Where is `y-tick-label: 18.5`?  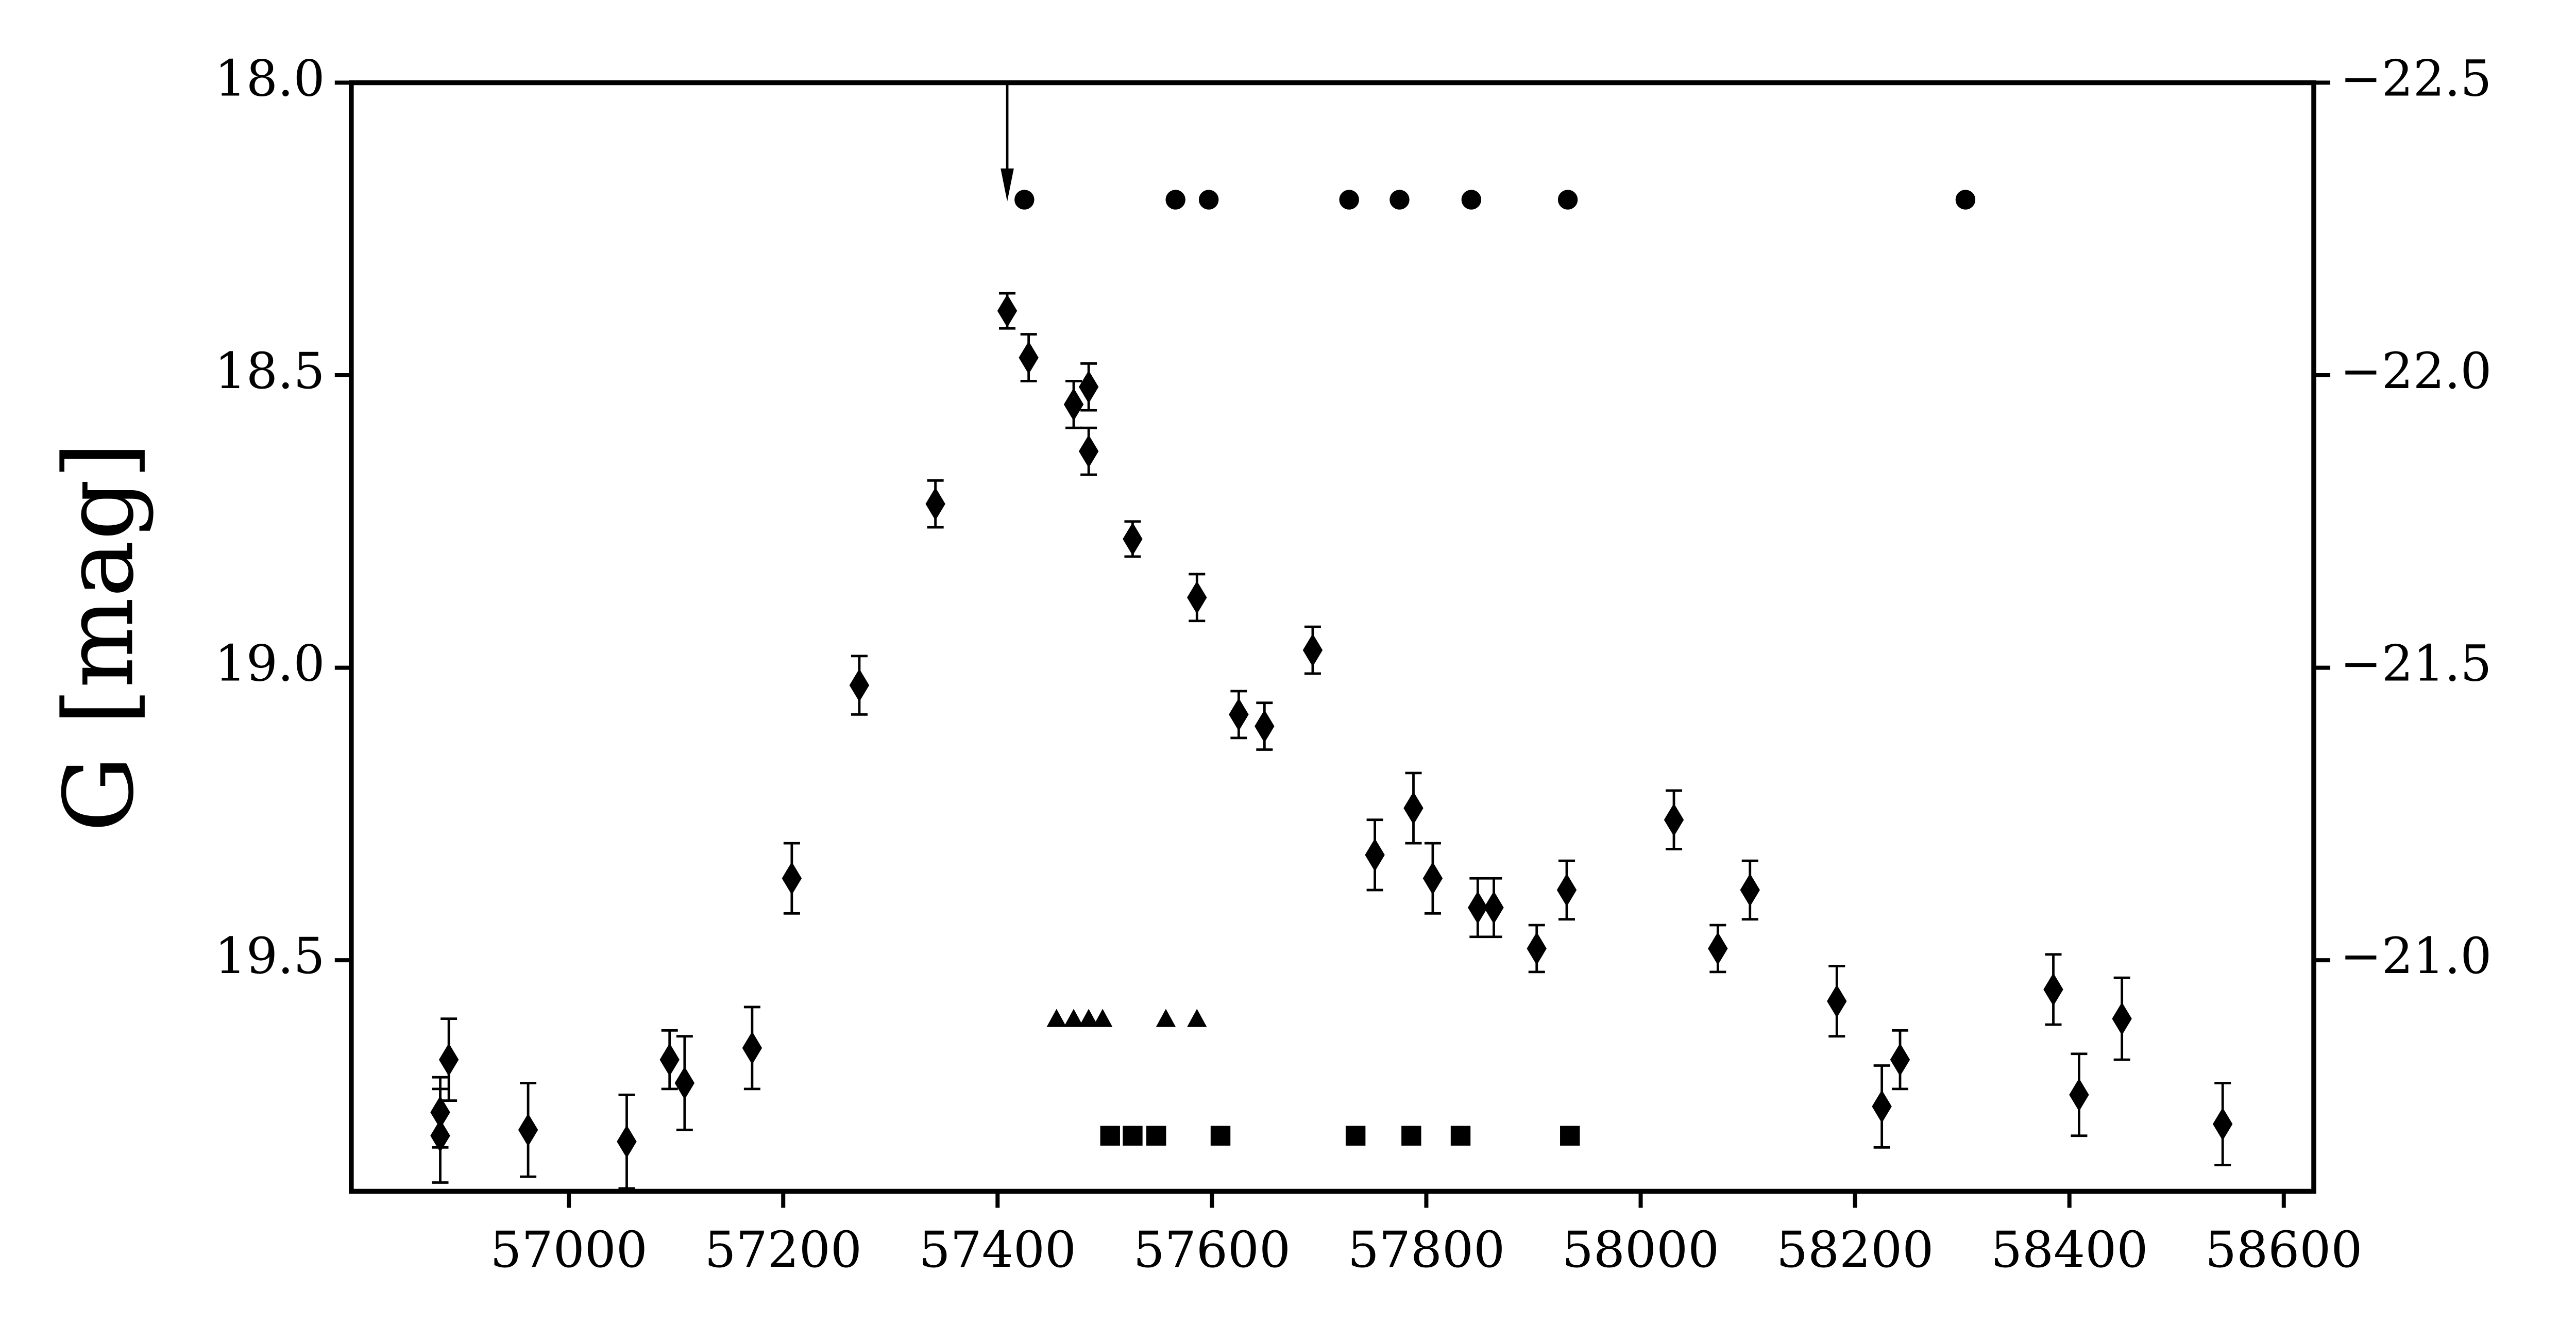
y-tick-label: 18.5 is located at coordinates (270, 371).